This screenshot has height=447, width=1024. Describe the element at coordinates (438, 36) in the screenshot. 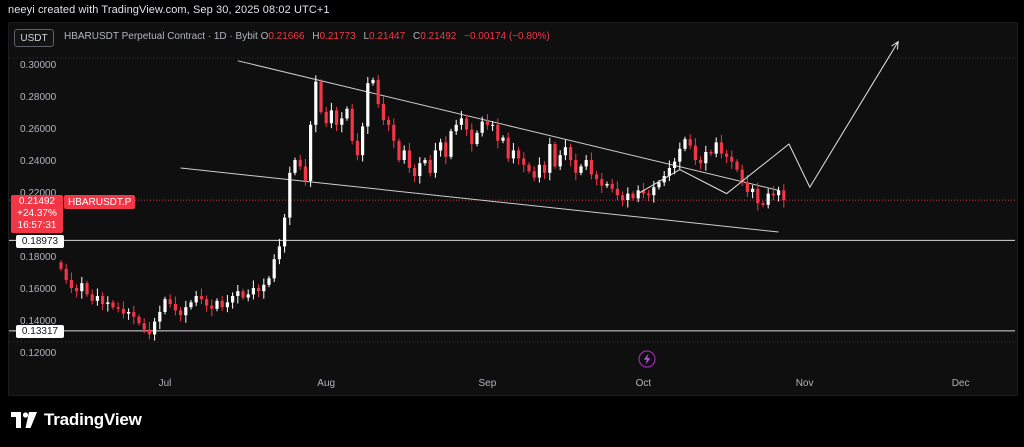

I see `legend-close-value: 0.21492` at that location.